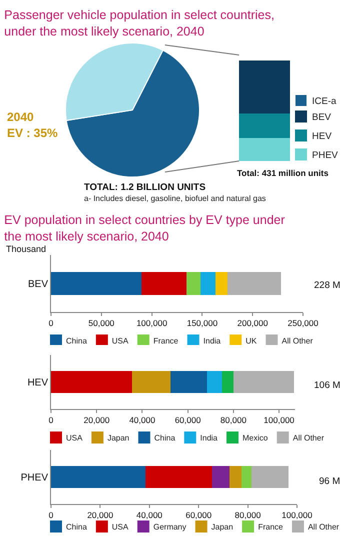 The width and height of the screenshot is (348, 538). I want to click on x-tick-label: 200,000, so click(252, 323).